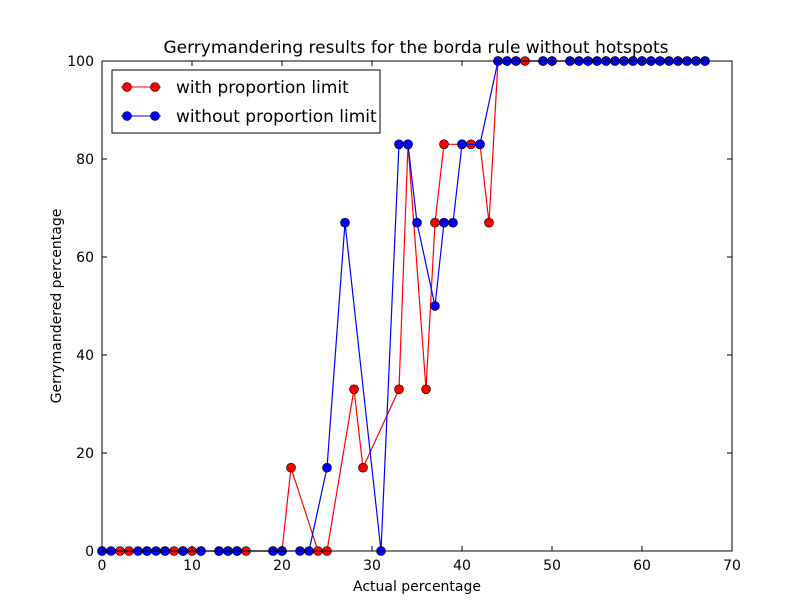 The width and height of the screenshot is (812, 612). What do you see at coordinates (85, 356) in the screenshot?
I see `y-tick-label: 40` at bounding box center [85, 356].